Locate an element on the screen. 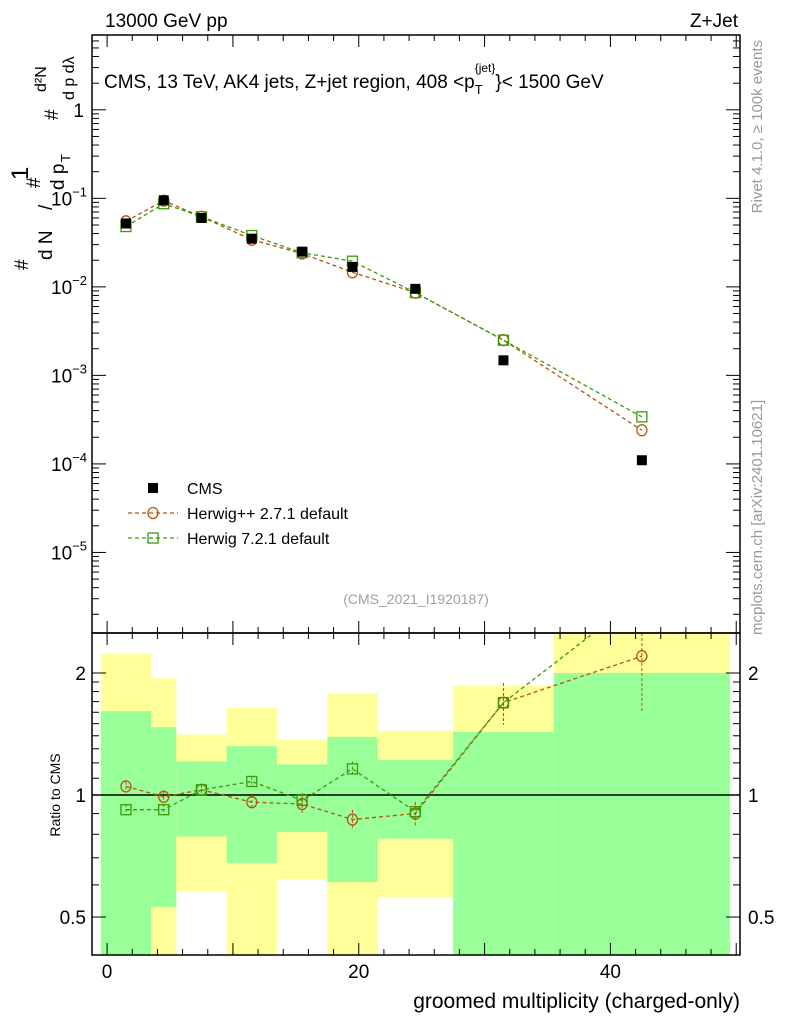 Image resolution: width=786 pixels, height=1024 pixels. legend-marker-cms is located at coordinates (153, 488).